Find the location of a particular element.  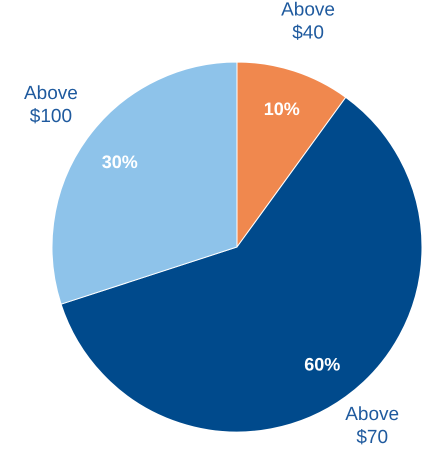

slice-label: Above $40 is located at coordinates (308, 22).